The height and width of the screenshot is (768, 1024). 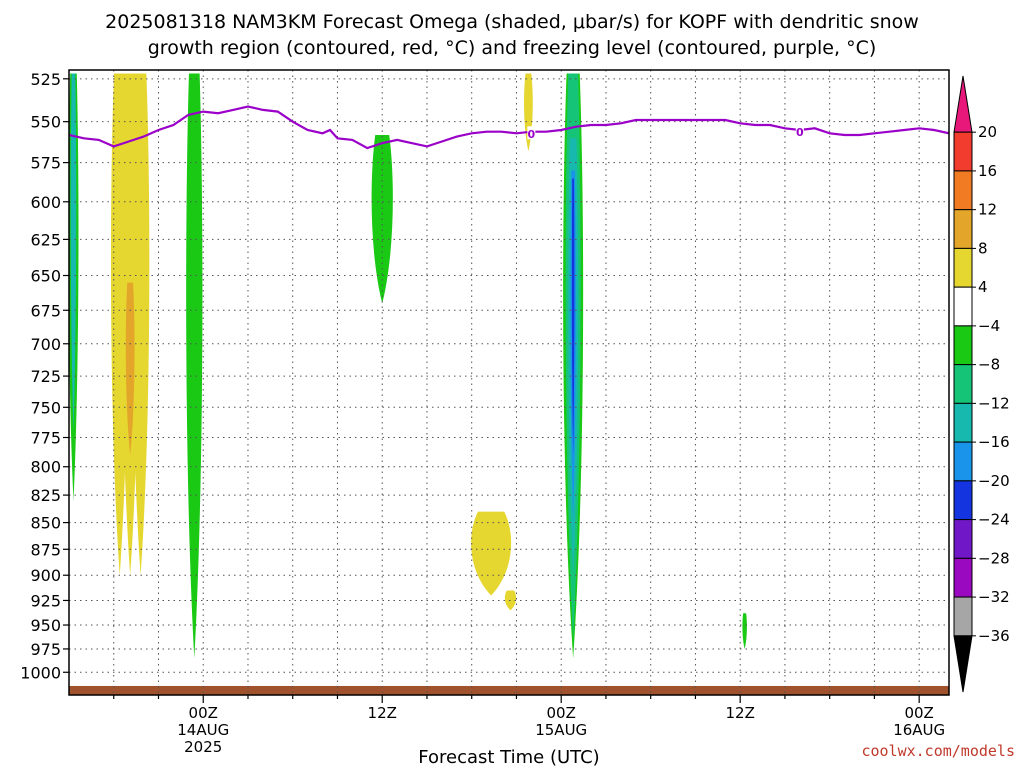 I want to click on y-tick-label-625: 625, so click(x=45, y=239).